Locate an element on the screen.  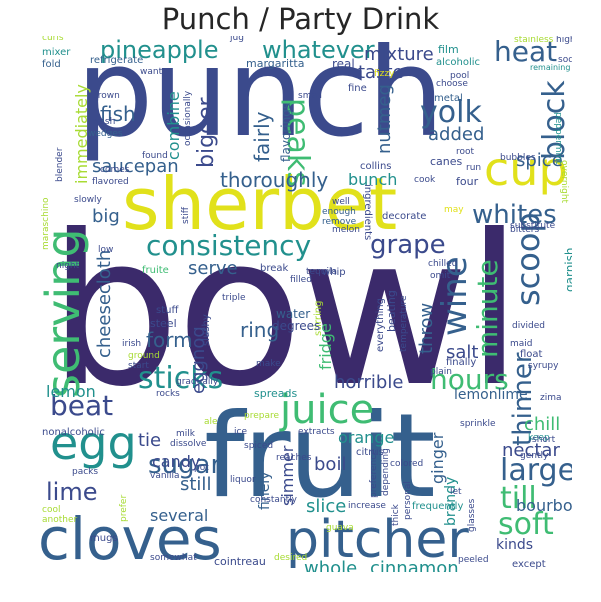
word-extracts: extracts is located at coordinates (316, 432).